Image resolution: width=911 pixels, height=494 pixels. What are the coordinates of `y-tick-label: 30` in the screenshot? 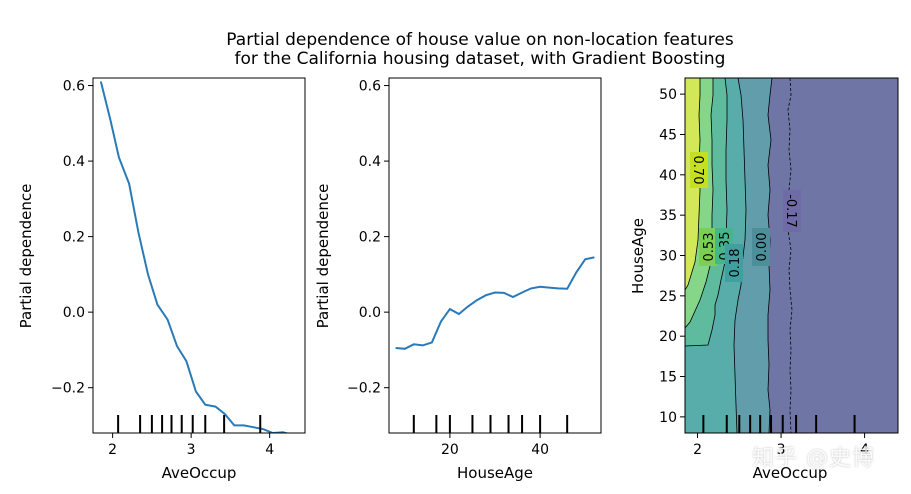 It's located at (668, 257).